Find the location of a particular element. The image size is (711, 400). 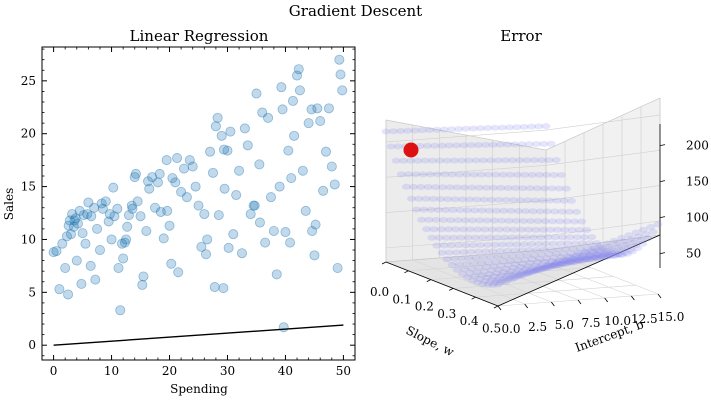

w-tick-label: 0.4 is located at coordinates (469, 321).